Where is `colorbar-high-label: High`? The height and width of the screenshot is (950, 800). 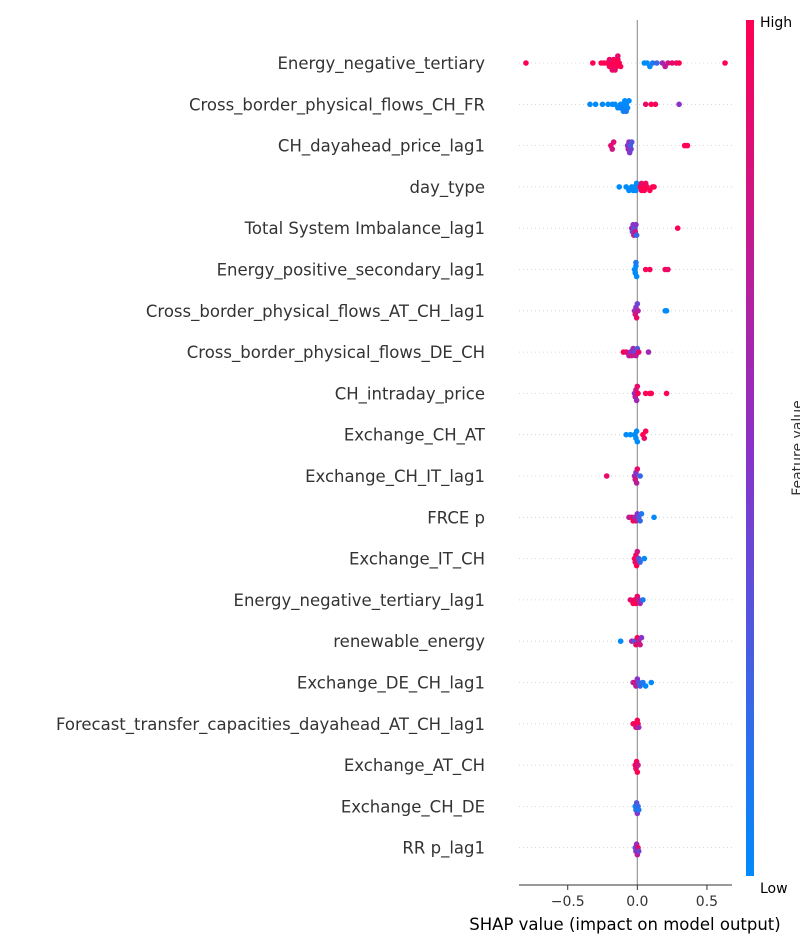 colorbar-high-label: High is located at coordinates (776, 23).